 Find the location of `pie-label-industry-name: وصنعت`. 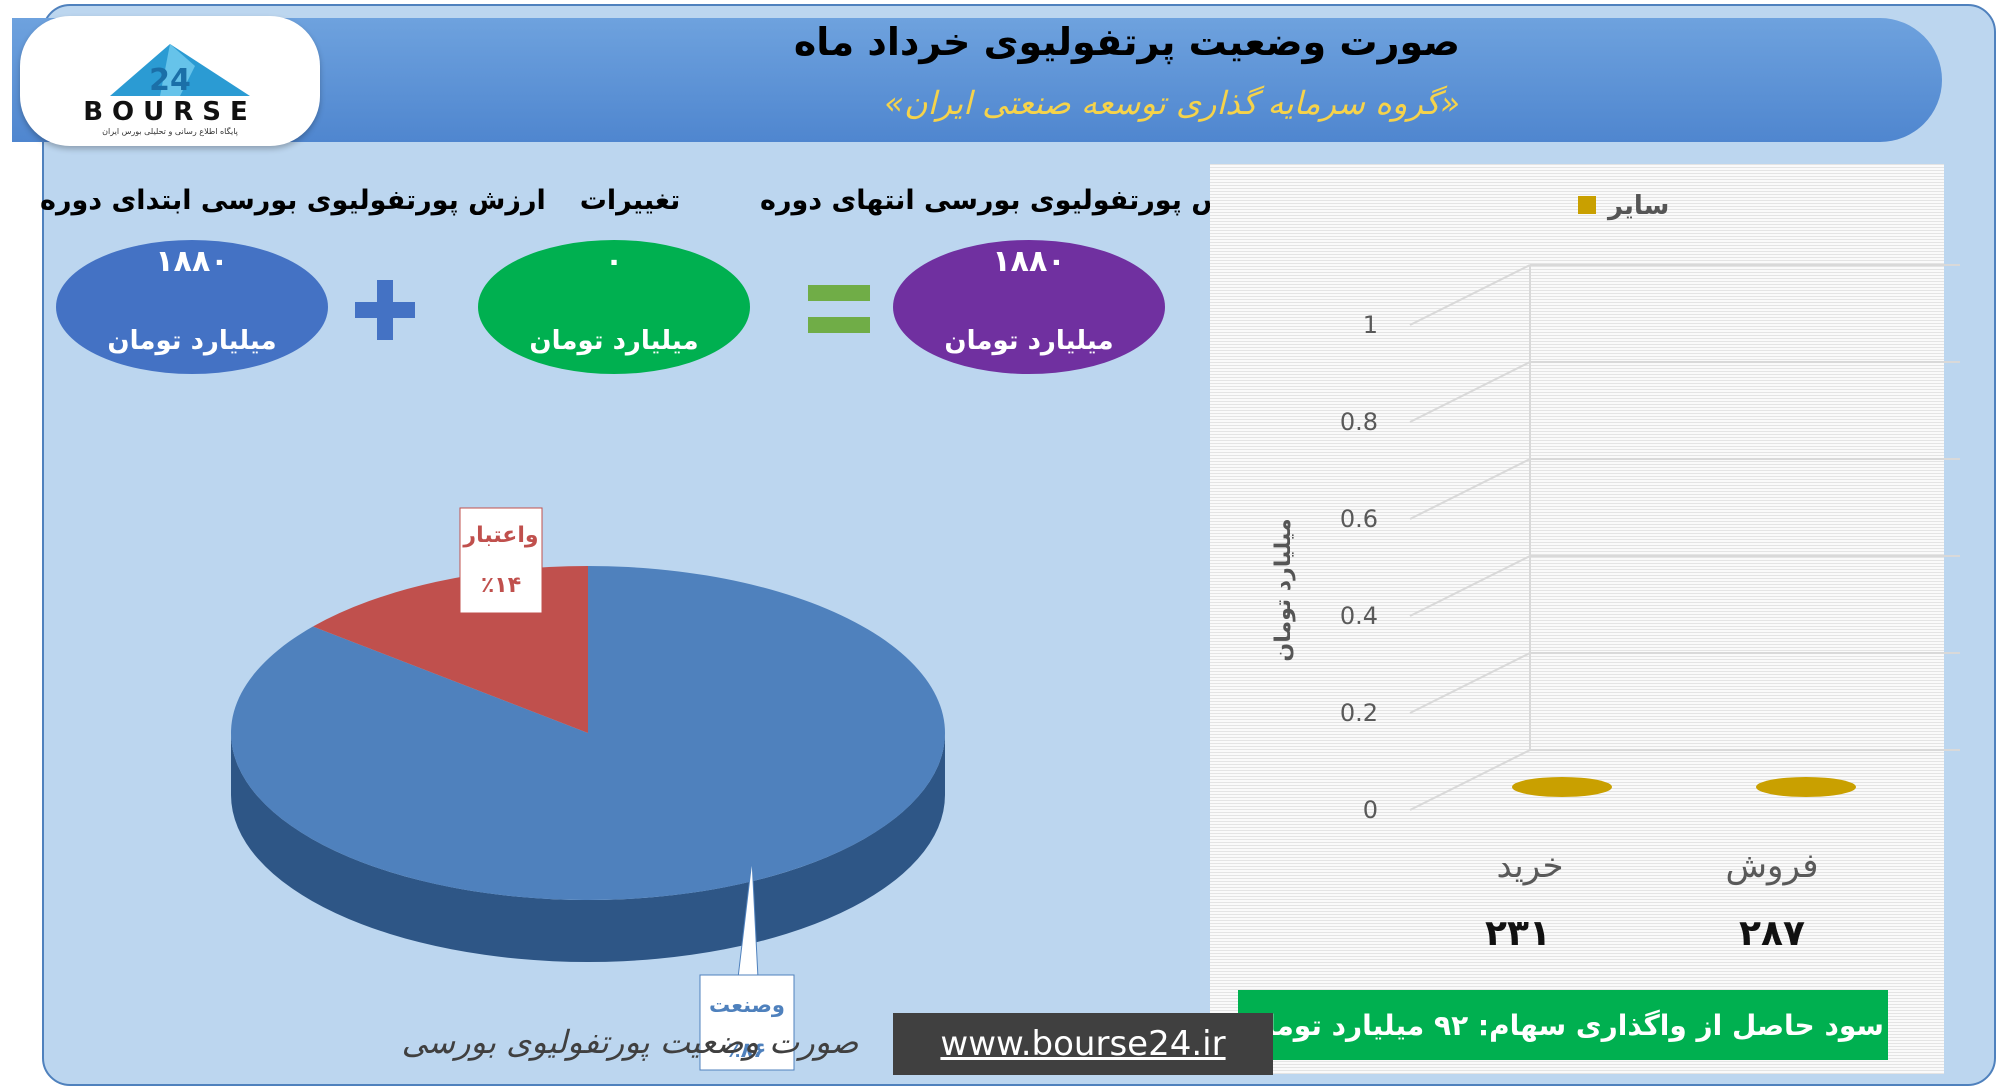

pie-label-industry-name: وصنعت is located at coordinates (747, 1005).